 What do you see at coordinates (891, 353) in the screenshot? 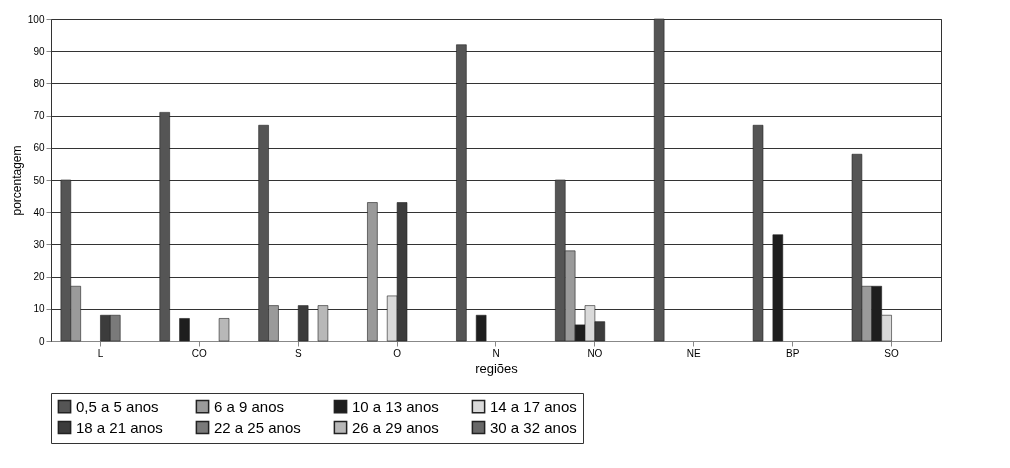
I see `x-tick-label: SO` at bounding box center [891, 353].